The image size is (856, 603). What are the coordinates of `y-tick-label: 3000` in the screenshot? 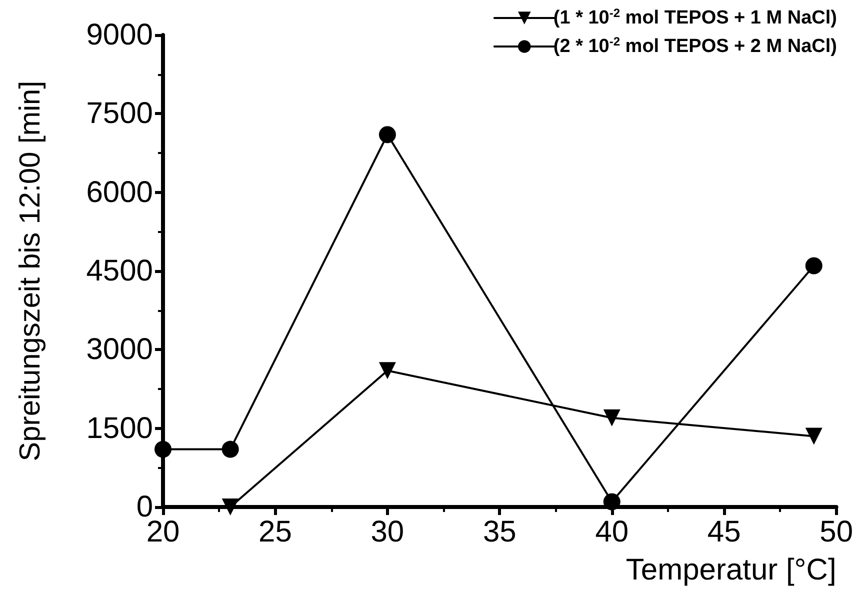 It's located at (119, 349).